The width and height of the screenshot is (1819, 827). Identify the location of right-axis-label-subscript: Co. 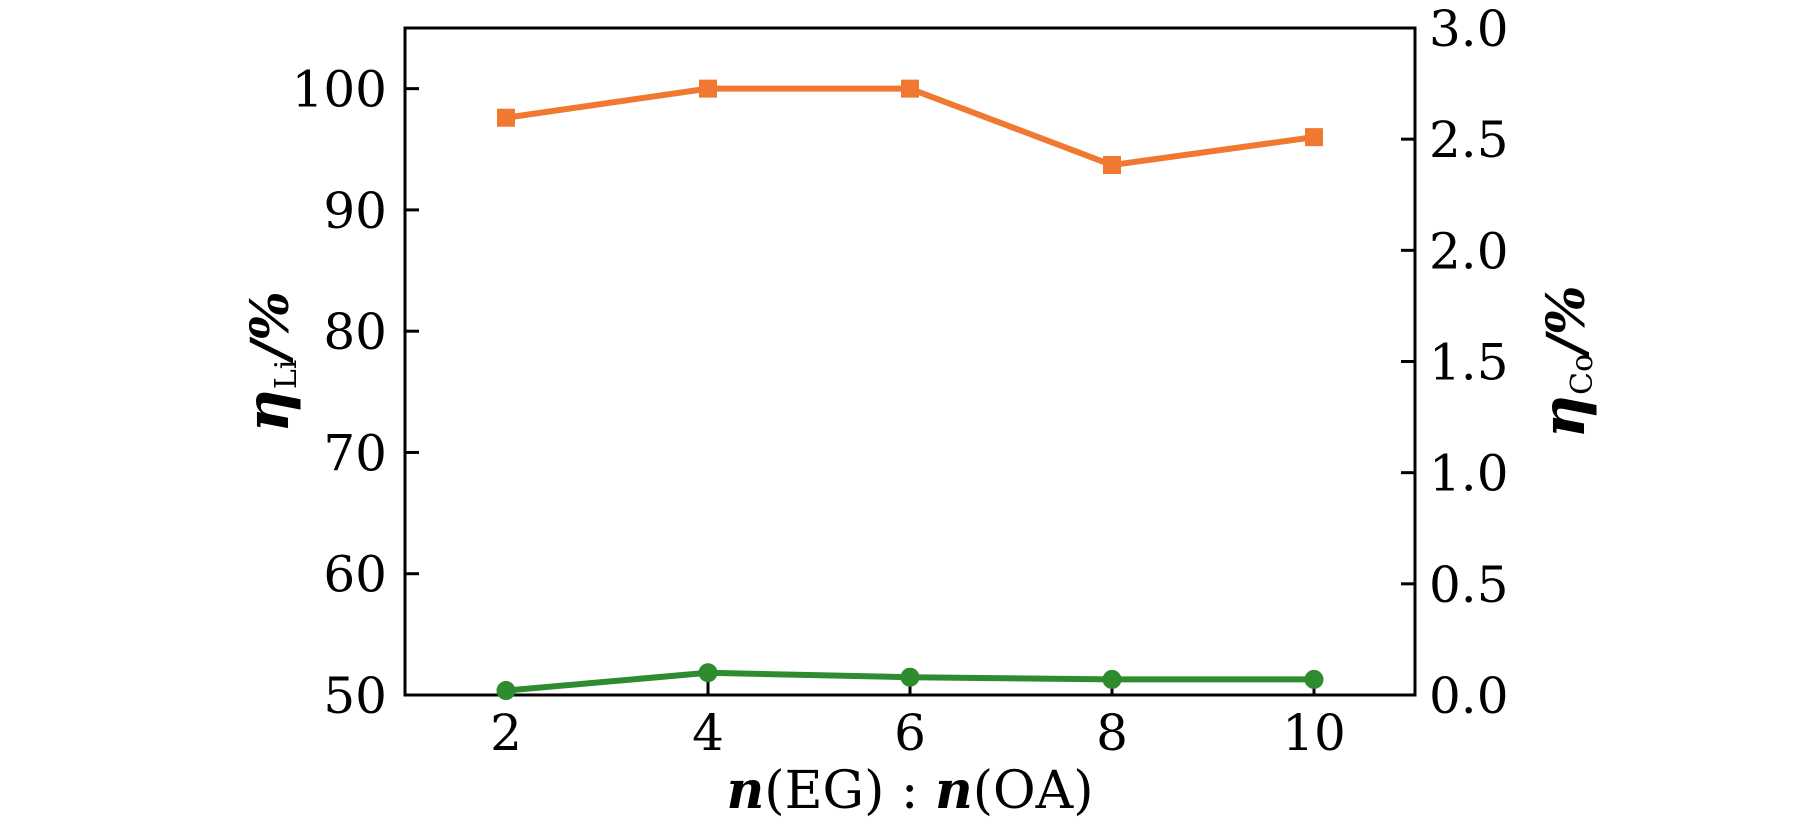
(1582, 374).